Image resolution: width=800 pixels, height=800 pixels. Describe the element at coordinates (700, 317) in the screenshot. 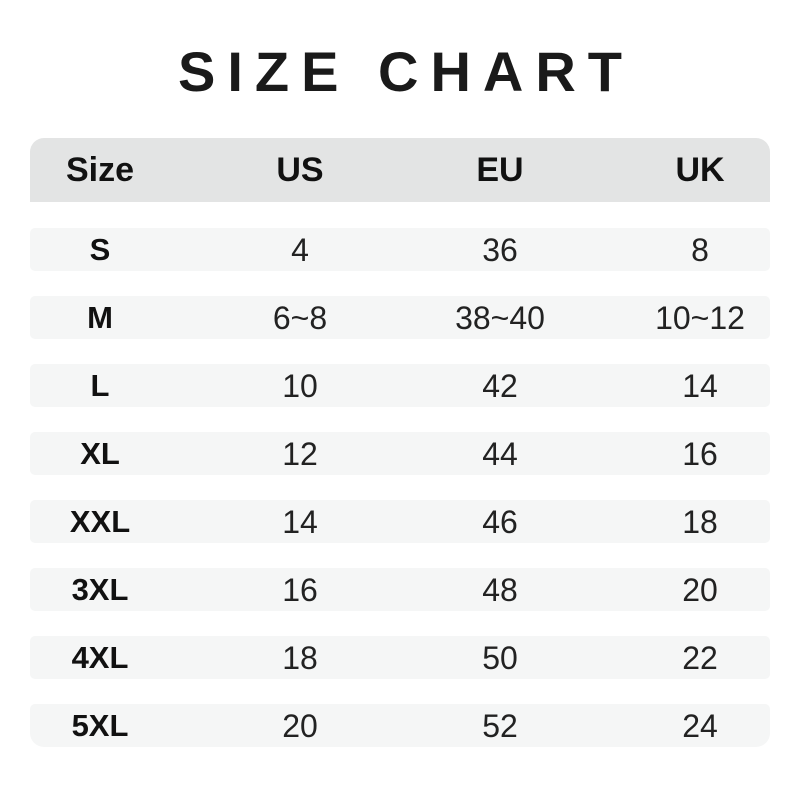

I see `uk-value: 10~12` at that location.